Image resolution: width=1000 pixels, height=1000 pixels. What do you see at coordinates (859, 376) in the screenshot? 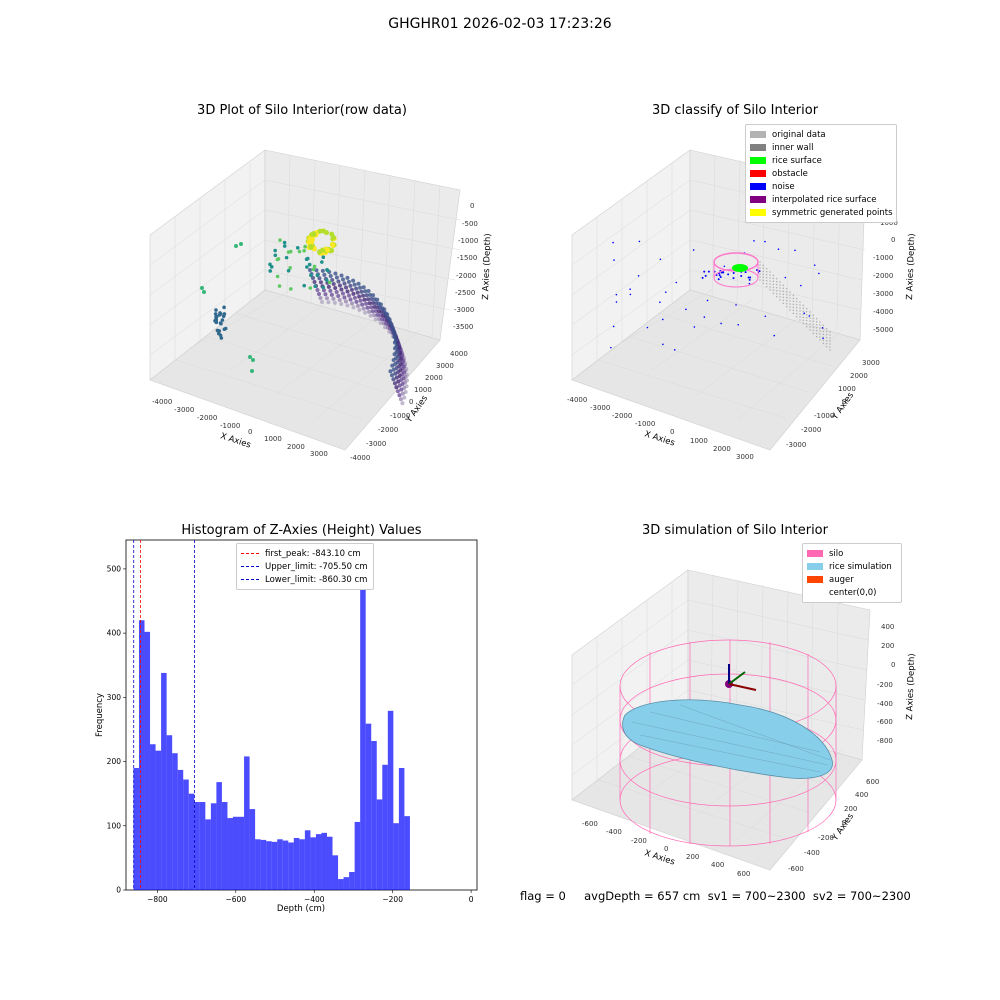
I see `p2-ytick: 2000` at bounding box center [859, 376].